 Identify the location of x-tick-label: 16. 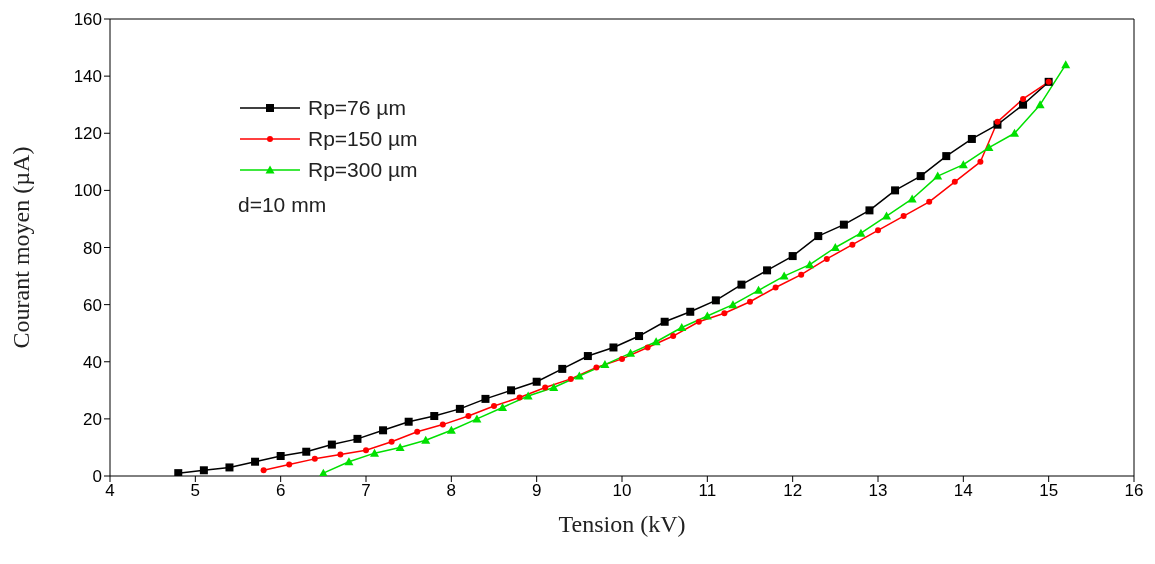
(1134, 491).